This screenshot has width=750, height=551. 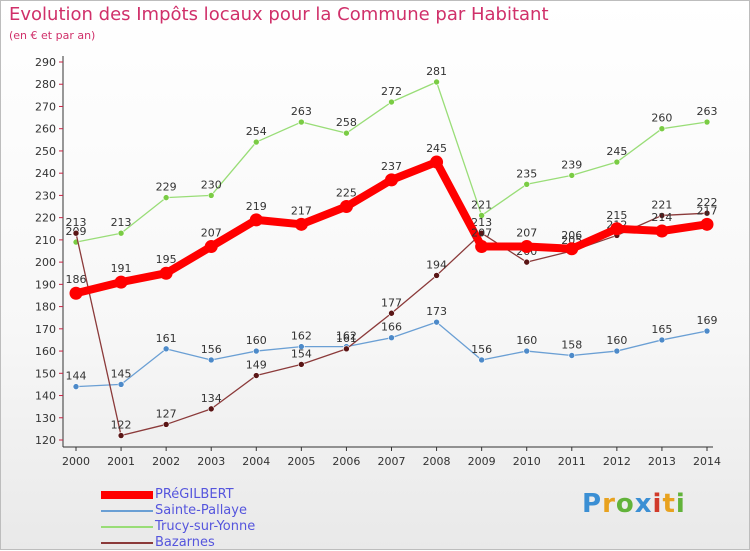 I want to click on data-label-bazarnes: 161, so click(x=346, y=338).